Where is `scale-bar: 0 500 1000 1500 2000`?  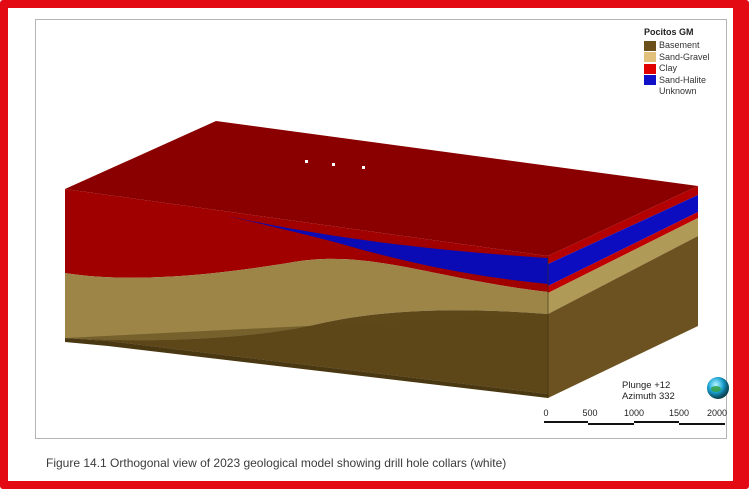
scale-bar: 0 500 1000 1500 2000 is located at coordinates (635, 416).